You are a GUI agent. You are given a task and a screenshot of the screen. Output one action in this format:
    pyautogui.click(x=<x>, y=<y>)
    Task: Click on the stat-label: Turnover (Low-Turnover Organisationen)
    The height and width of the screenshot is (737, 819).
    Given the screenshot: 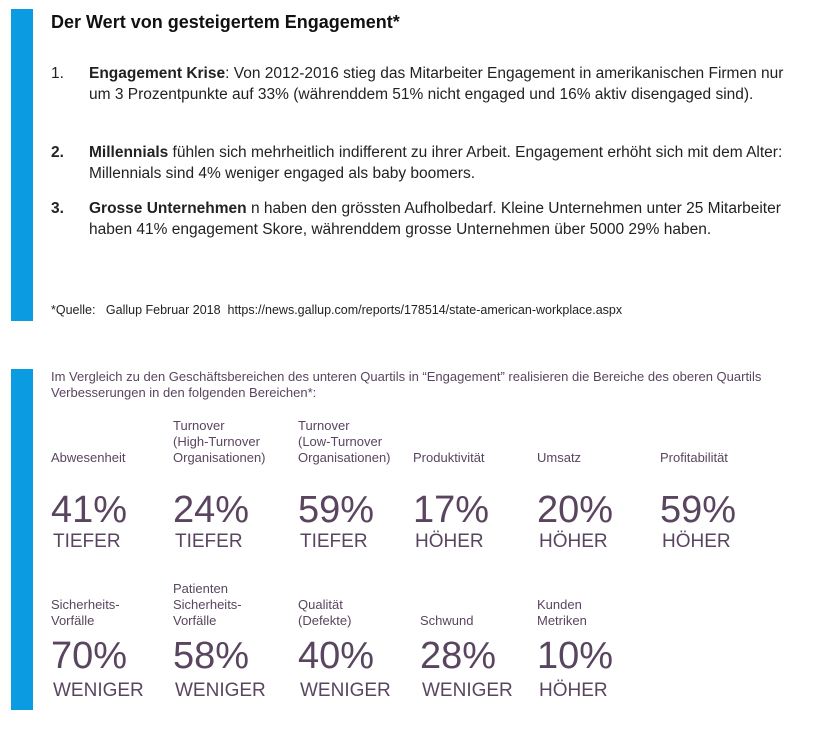 What is the action you would take?
    pyautogui.click(x=344, y=442)
    